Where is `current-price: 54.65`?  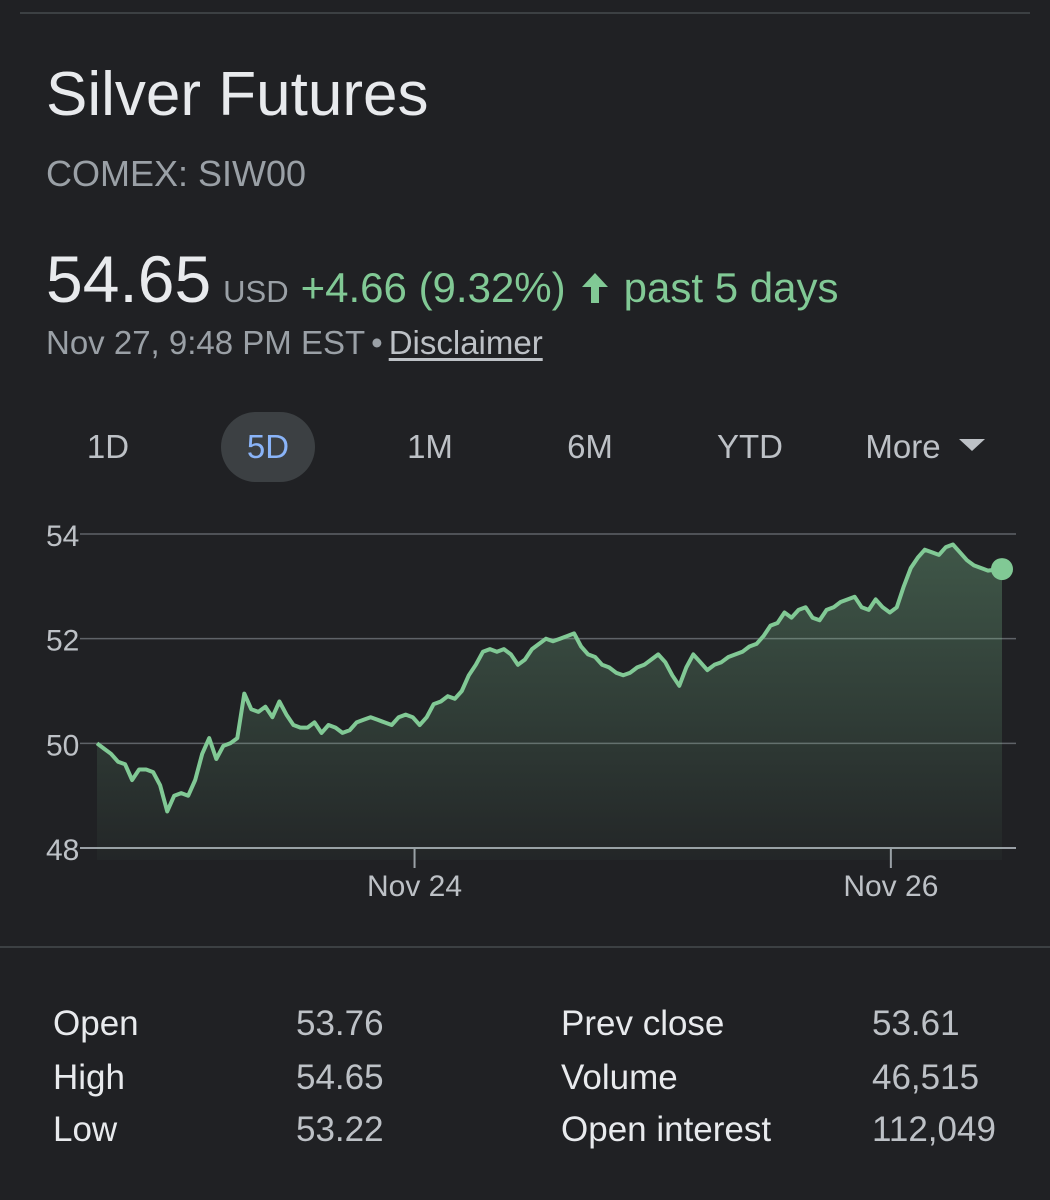
current-price: 54.65 is located at coordinates (129, 279).